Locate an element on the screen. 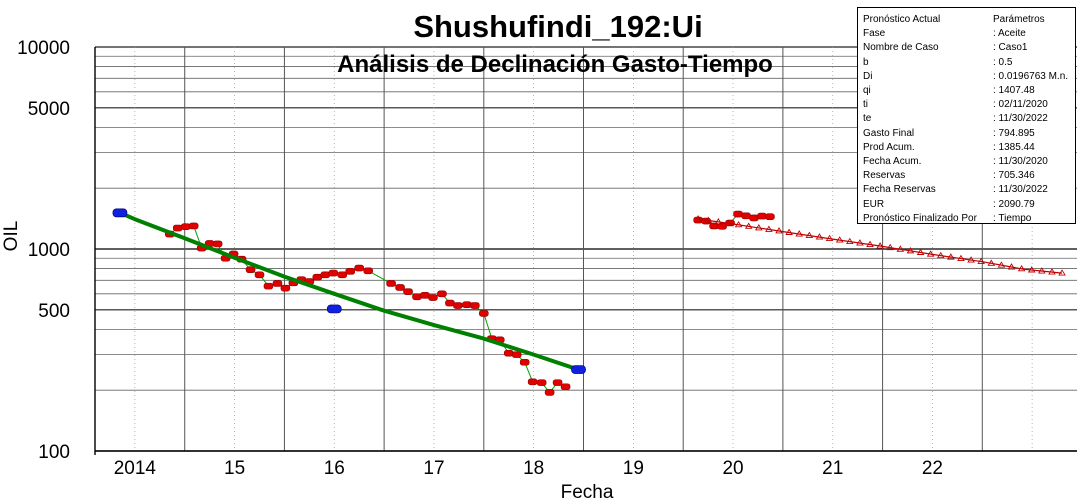 Image resolution: width=1081 pixels, height=501 pixels. info-key: b is located at coordinates (866, 62).